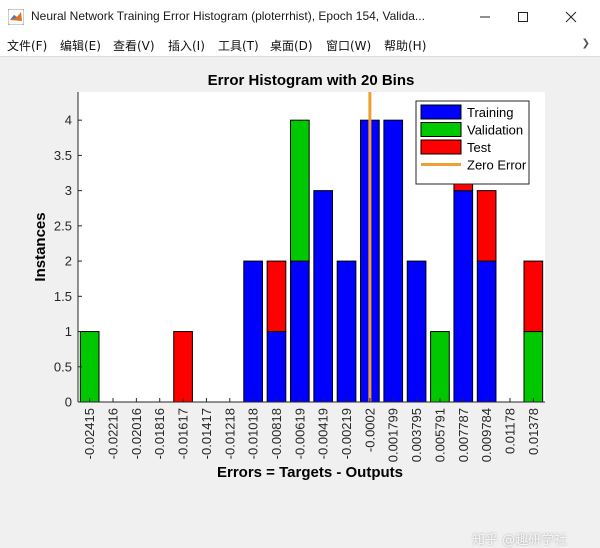 The height and width of the screenshot is (548, 600). I want to click on menu-help: 帮助(H), so click(405, 46).